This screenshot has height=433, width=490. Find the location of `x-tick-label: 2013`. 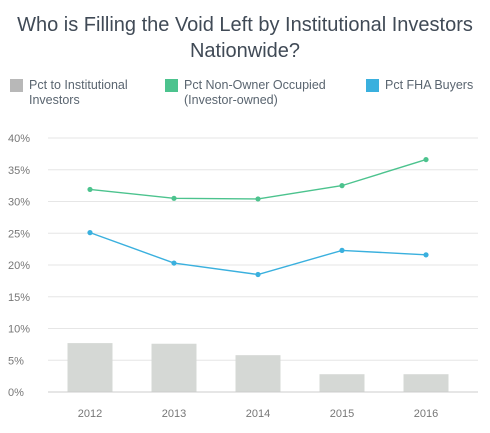

x-tick-label: 2013 is located at coordinates (174, 414).